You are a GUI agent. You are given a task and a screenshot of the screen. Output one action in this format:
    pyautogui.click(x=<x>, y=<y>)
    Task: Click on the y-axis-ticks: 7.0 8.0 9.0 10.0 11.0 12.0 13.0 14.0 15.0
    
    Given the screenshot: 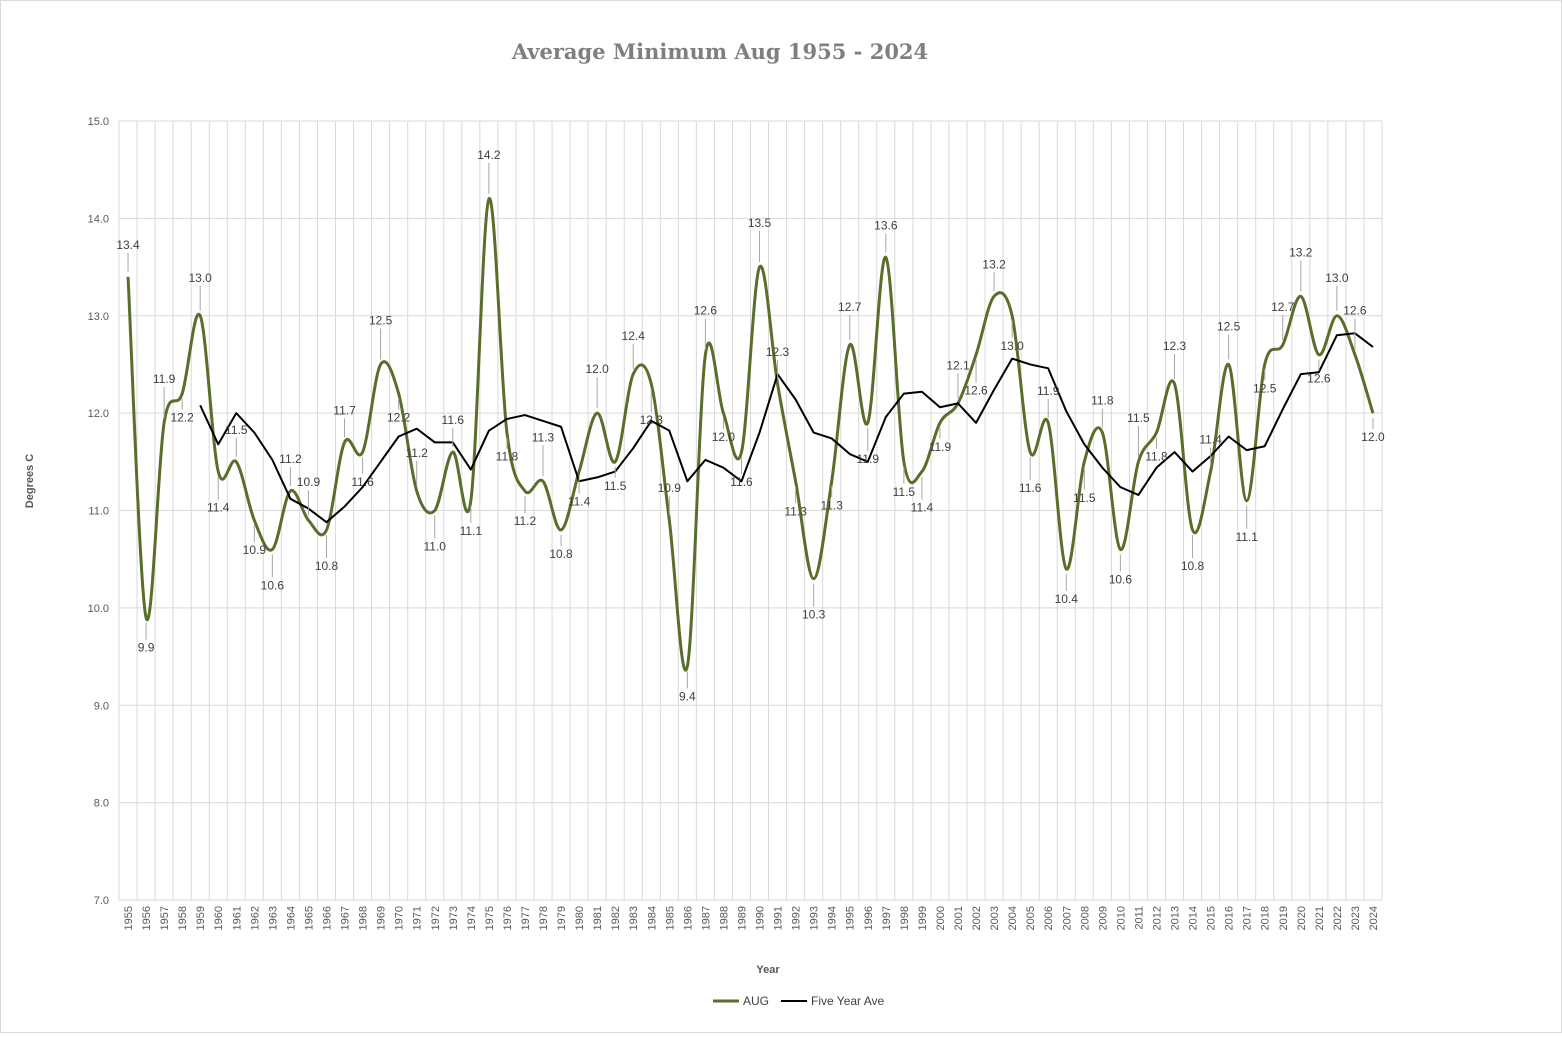 What is the action you would take?
    pyautogui.click(x=98, y=511)
    